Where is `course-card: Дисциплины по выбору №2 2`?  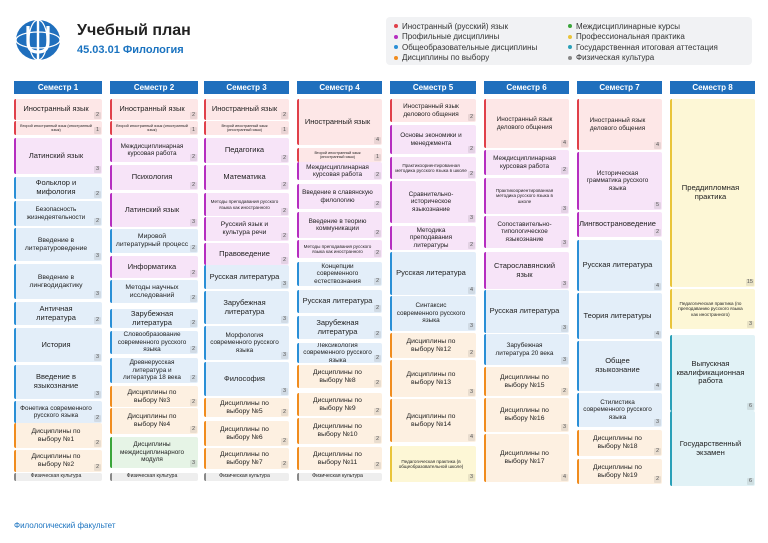
course-card: Дисциплины по выбору №2 2 is located at coordinates (58, 461).